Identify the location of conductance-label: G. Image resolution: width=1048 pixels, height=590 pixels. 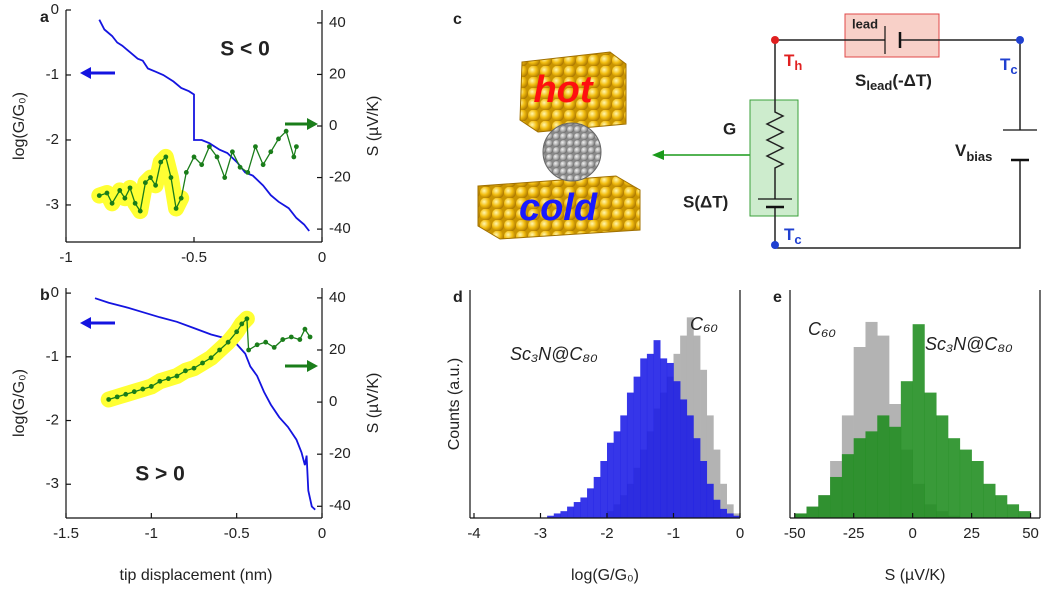
(729, 128).